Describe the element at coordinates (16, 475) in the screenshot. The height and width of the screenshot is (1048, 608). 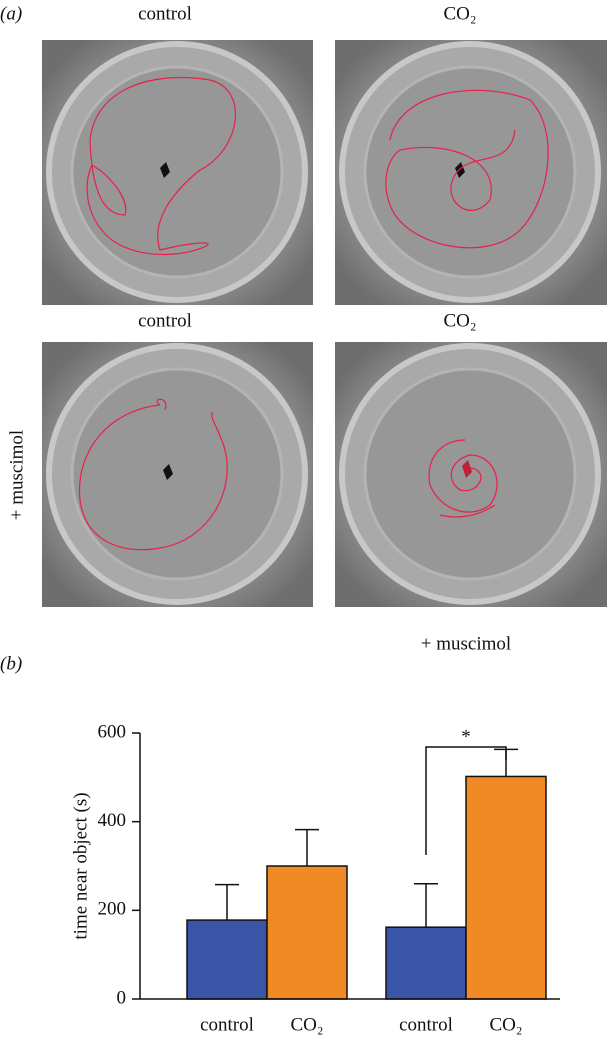
I see `row-label: + muscimol` at that location.